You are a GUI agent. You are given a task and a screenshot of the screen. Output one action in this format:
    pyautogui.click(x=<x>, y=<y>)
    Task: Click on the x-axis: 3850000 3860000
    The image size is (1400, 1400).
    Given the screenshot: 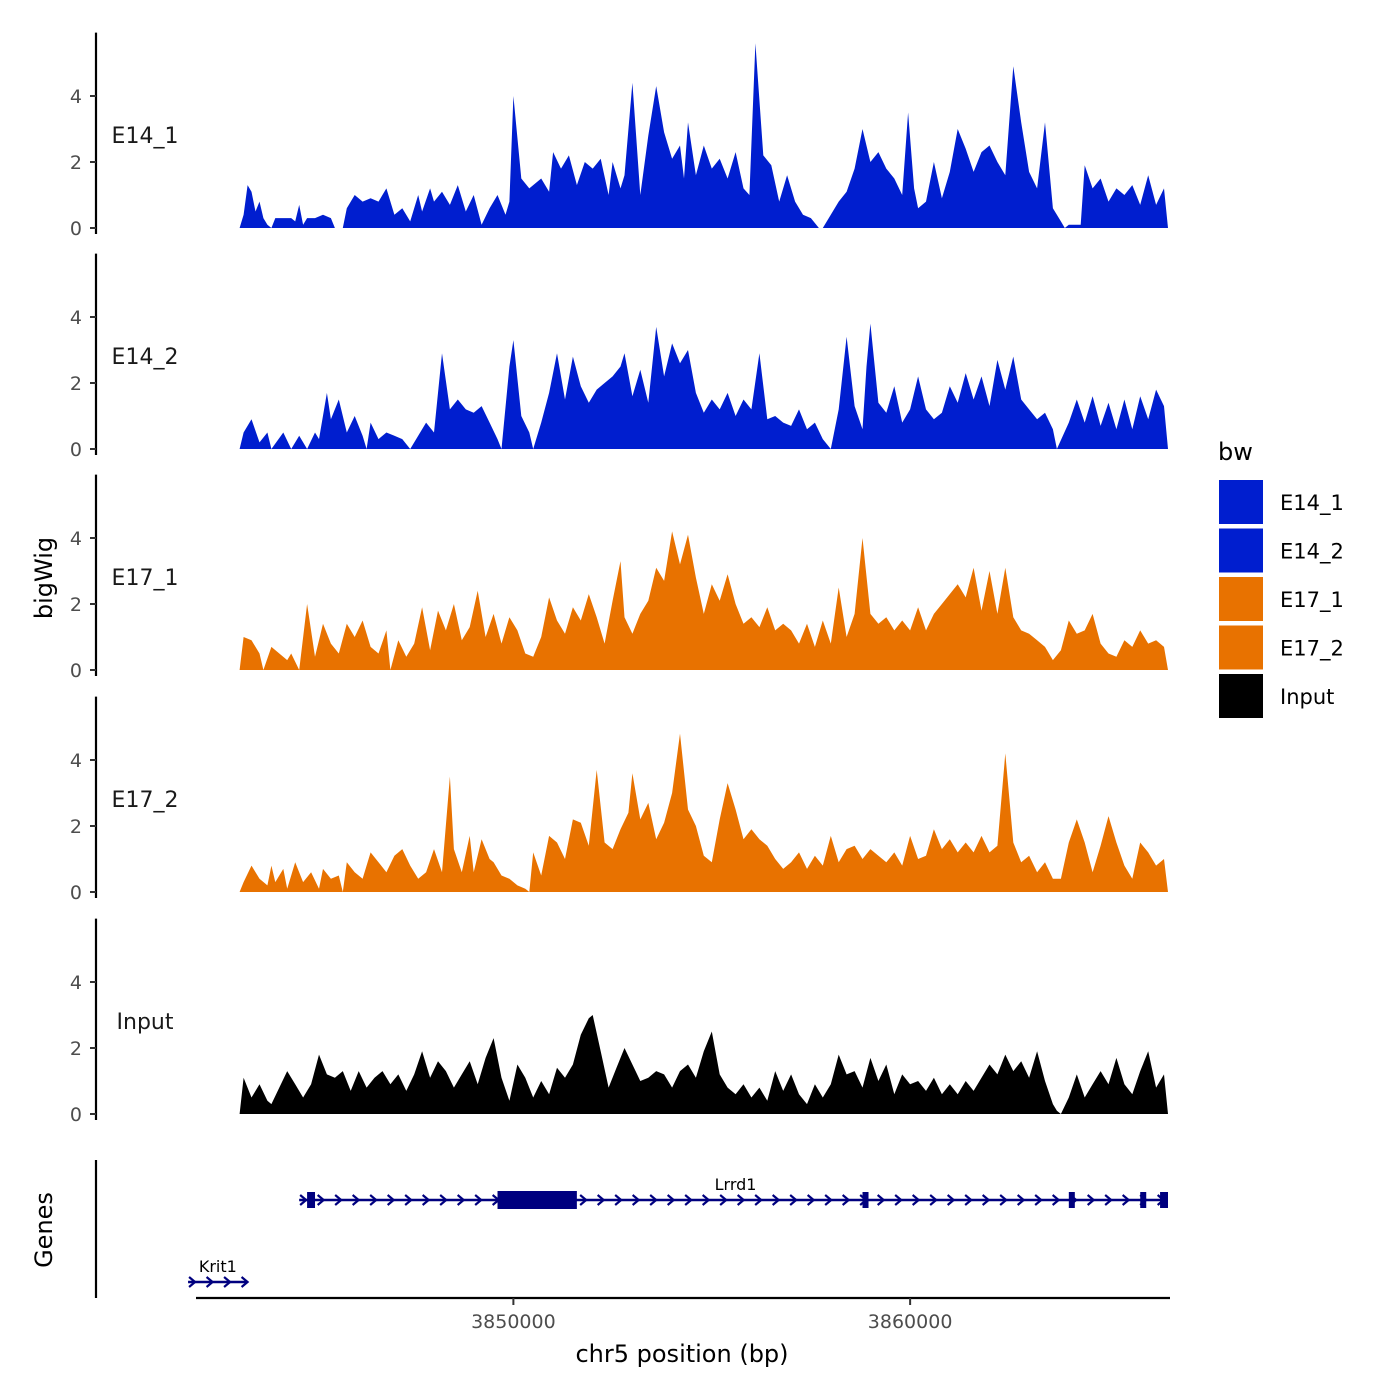 What is the action you would take?
    pyautogui.click(x=683, y=1314)
    